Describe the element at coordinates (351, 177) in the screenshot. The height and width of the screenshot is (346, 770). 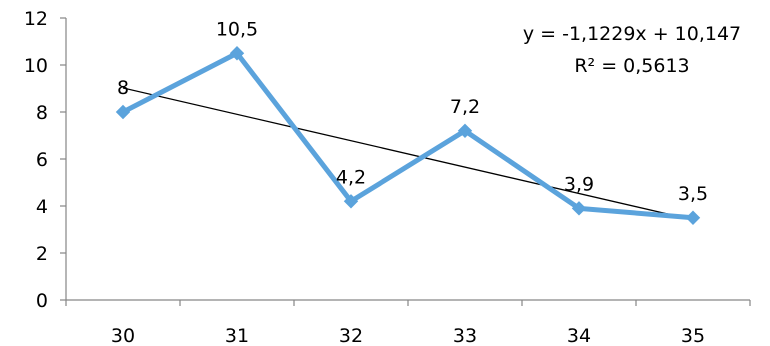
I see `data-label: 4,2` at that location.